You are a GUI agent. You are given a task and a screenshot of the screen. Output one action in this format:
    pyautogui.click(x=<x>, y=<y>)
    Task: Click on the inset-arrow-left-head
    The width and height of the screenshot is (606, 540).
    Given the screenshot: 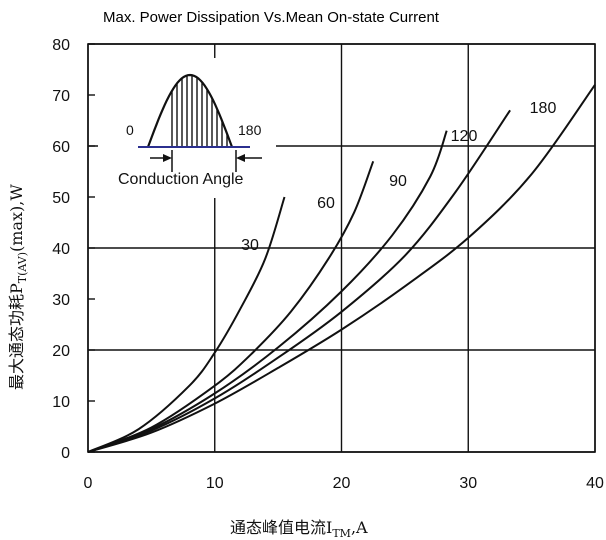 What is the action you would take?
    pyautogui.click(x=167, y=158)
    